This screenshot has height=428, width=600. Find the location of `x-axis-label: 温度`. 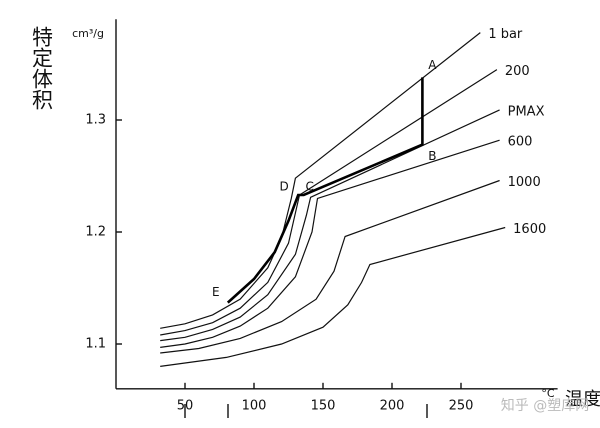

x-axis-label: 温度 is located at coordinates (582, 399).